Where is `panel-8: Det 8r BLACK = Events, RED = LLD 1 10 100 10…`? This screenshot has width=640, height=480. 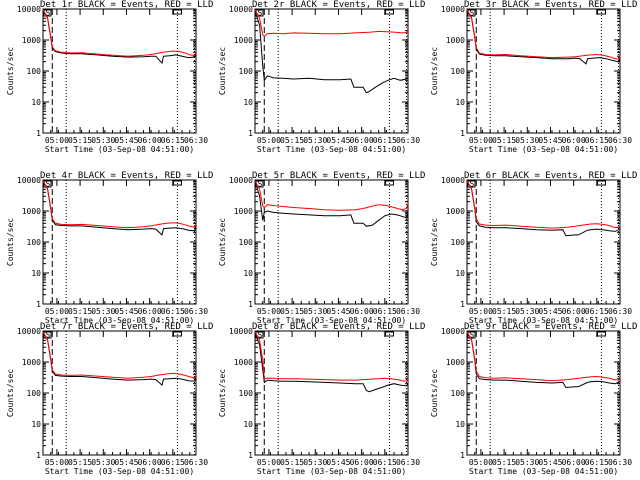
panel-8: Det 8r BLACK = Events, RED = LLD 1 10 100 10… is located at coordinates (321, 399).